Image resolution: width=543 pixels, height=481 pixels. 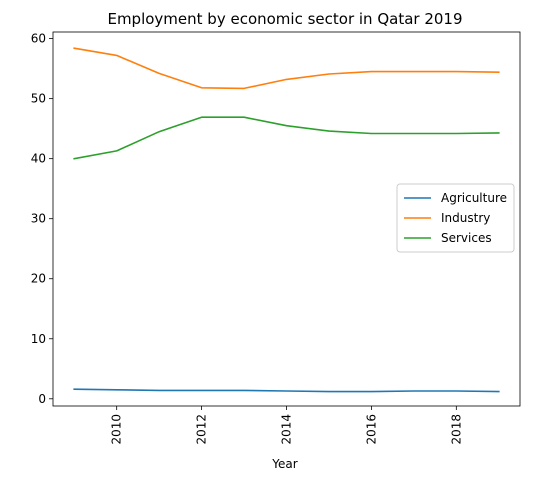 What do you see at coordinates (286, 68) in the screenshot?
I see `series-line-industry` at bounding box center [286, 68].